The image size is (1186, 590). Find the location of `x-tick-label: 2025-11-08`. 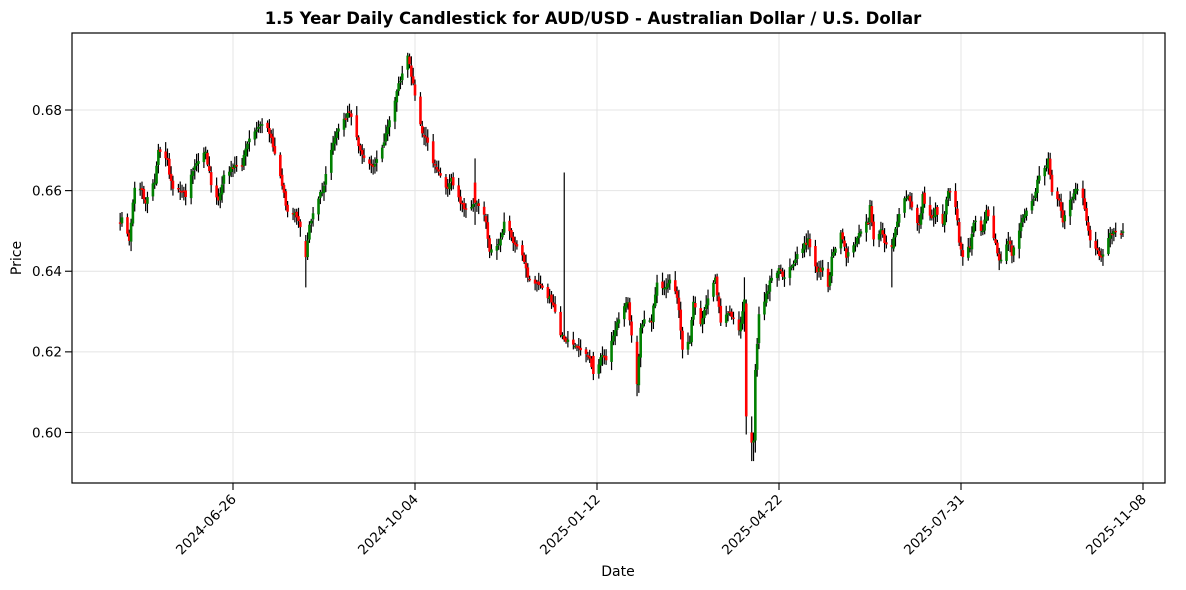

x-tick-label: 2025-11-08 is located at coordinates (1116, 525).